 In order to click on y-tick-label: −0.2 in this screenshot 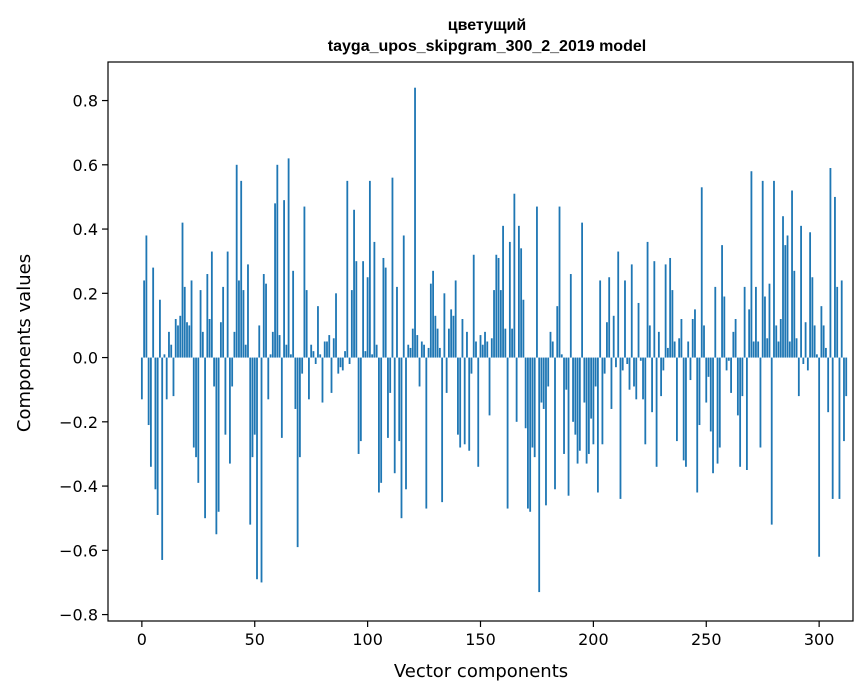, I will do `click(78, 422)`.